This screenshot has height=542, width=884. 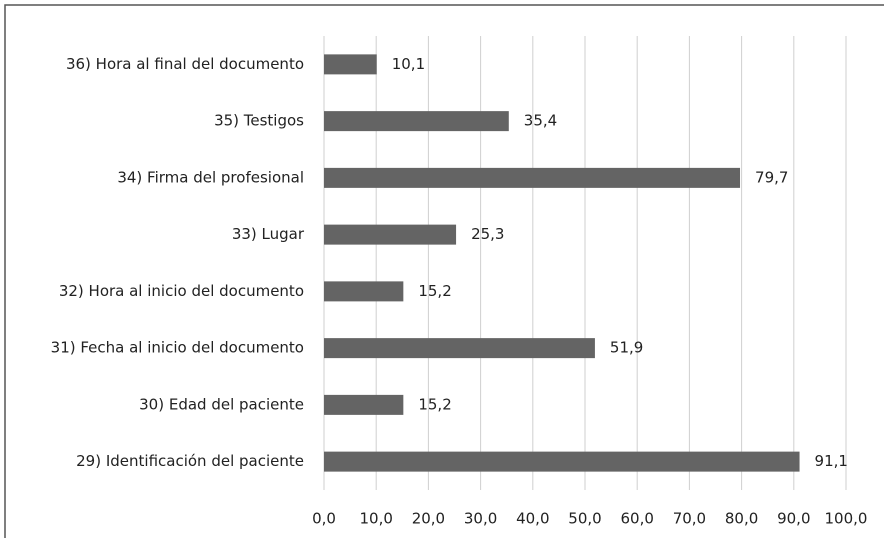 I want to click on x-tick-label: 70,0, so click(x=689, y=519).